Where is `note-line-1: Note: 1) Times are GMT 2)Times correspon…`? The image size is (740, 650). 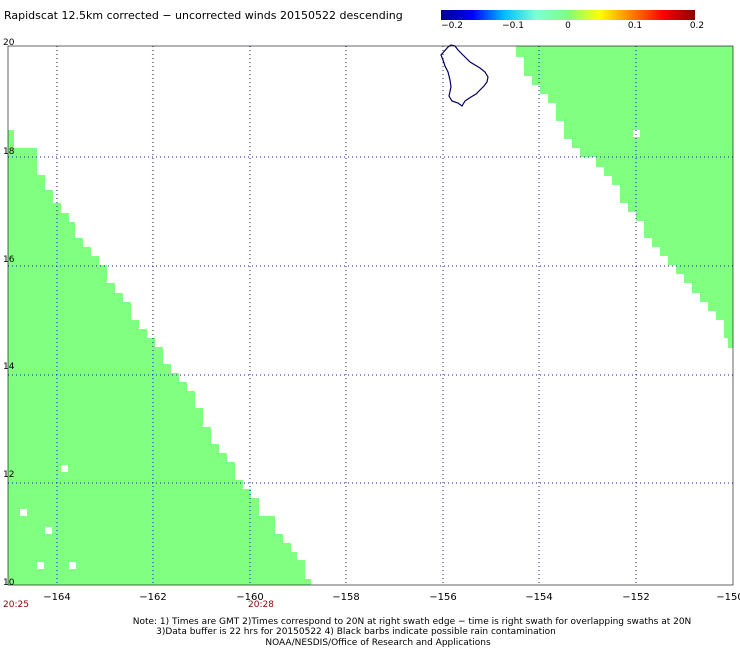 note-line-1: Note: 1) Times are GMT 2)Times correspon… is located at coordinates (412, 622).